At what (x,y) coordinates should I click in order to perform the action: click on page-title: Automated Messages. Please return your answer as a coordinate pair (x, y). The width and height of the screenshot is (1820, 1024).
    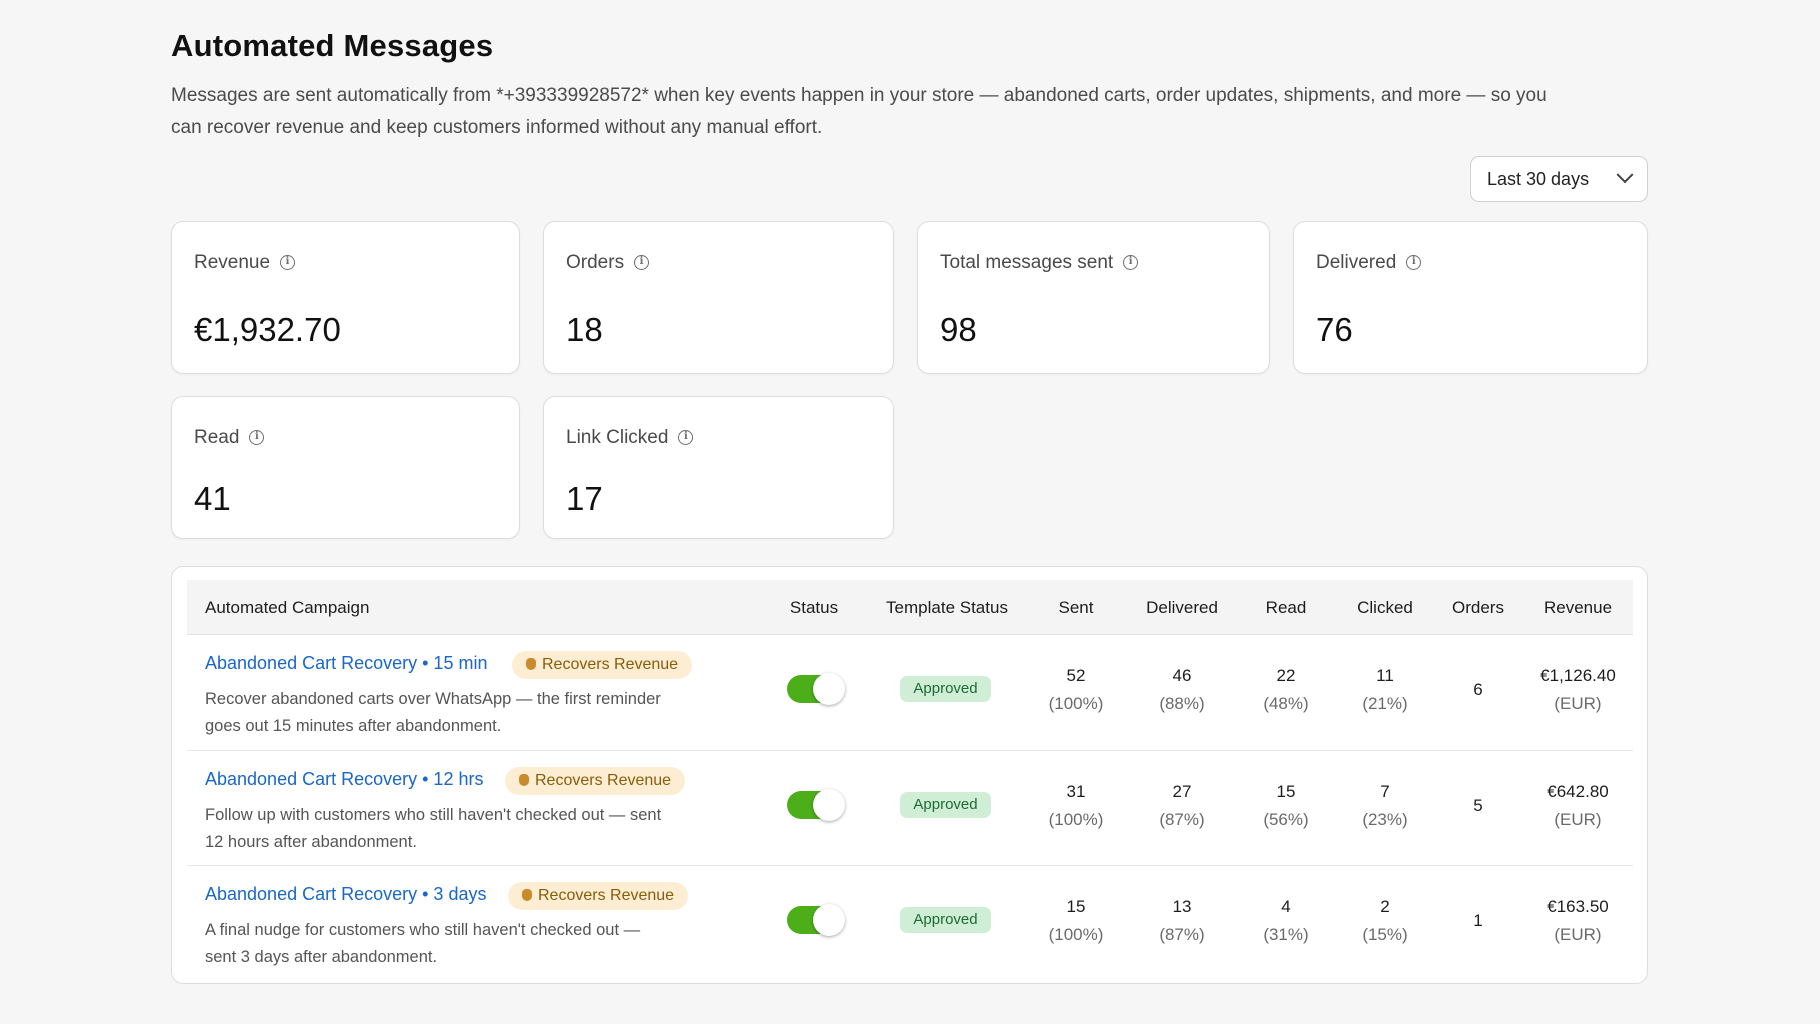
    Looking at the image, I should click on (332, 45).